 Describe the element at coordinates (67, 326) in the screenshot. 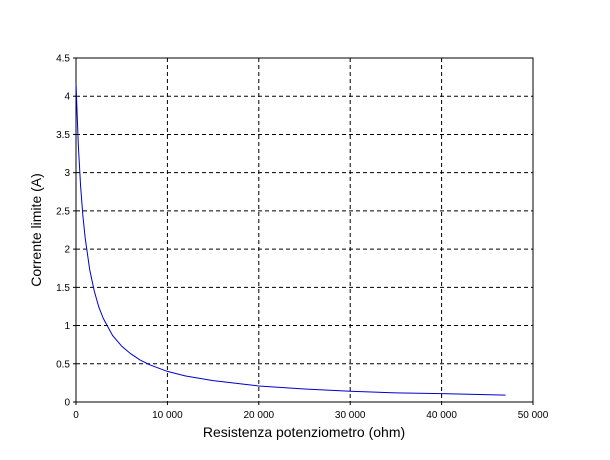

I see `y-tick-label: 1` at that location.